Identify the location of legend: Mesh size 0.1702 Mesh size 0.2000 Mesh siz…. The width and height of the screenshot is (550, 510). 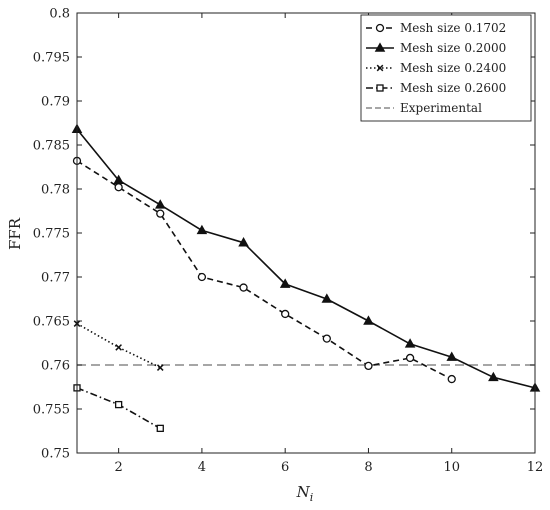
(446, 68).